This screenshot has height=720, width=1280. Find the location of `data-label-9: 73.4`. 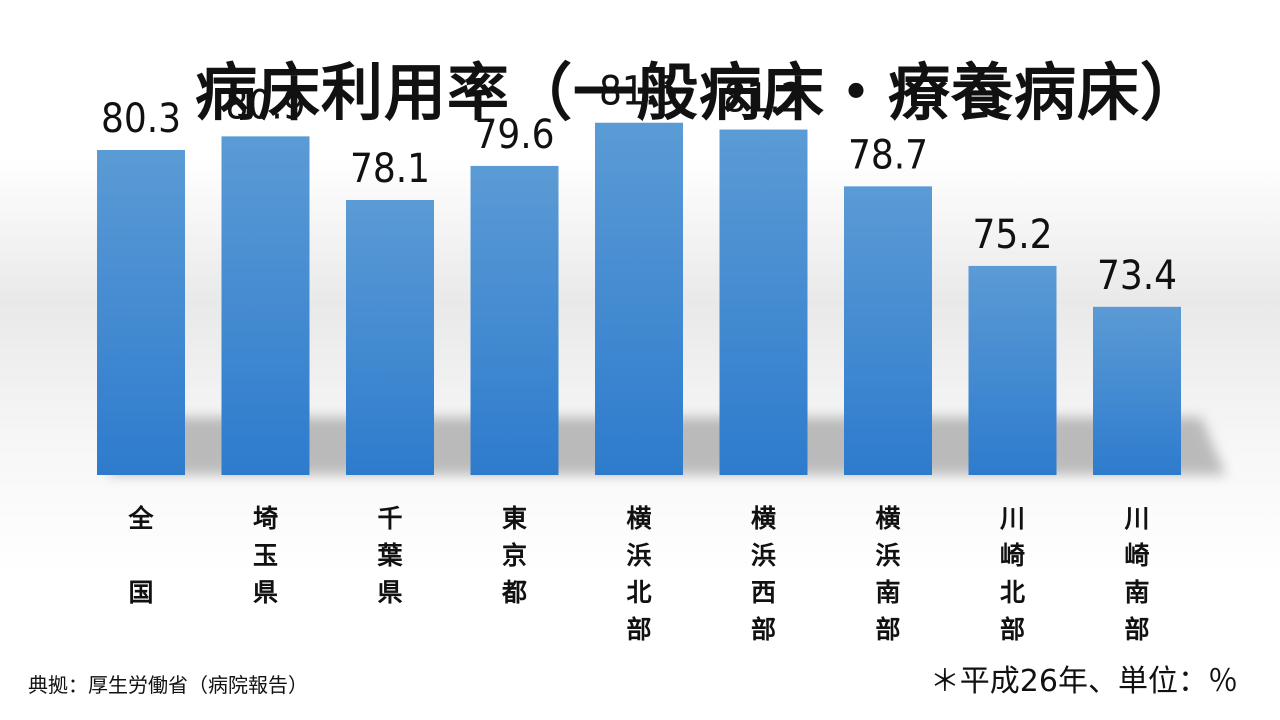

data-label-9: 73.4 is located at coordinates (1137, 276).